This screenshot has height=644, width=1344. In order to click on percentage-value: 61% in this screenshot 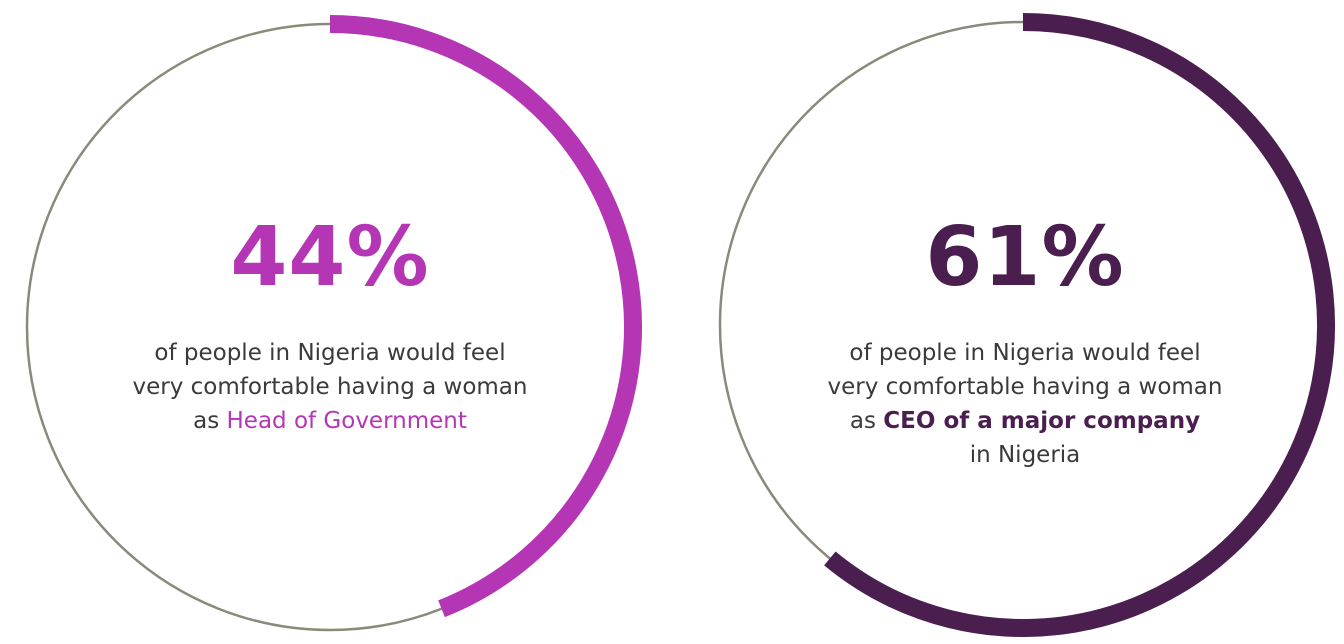, I will do `click(1025, 257)`.